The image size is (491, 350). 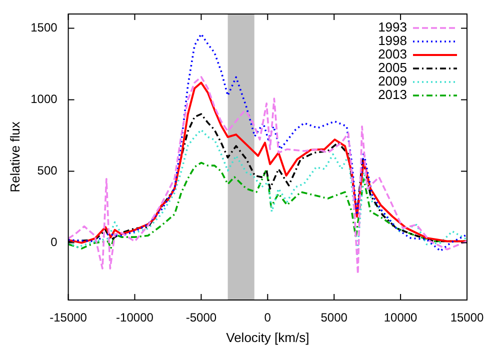 I want to click on x-axis-title: Velocity [km/s], so click(x=268, y=337).